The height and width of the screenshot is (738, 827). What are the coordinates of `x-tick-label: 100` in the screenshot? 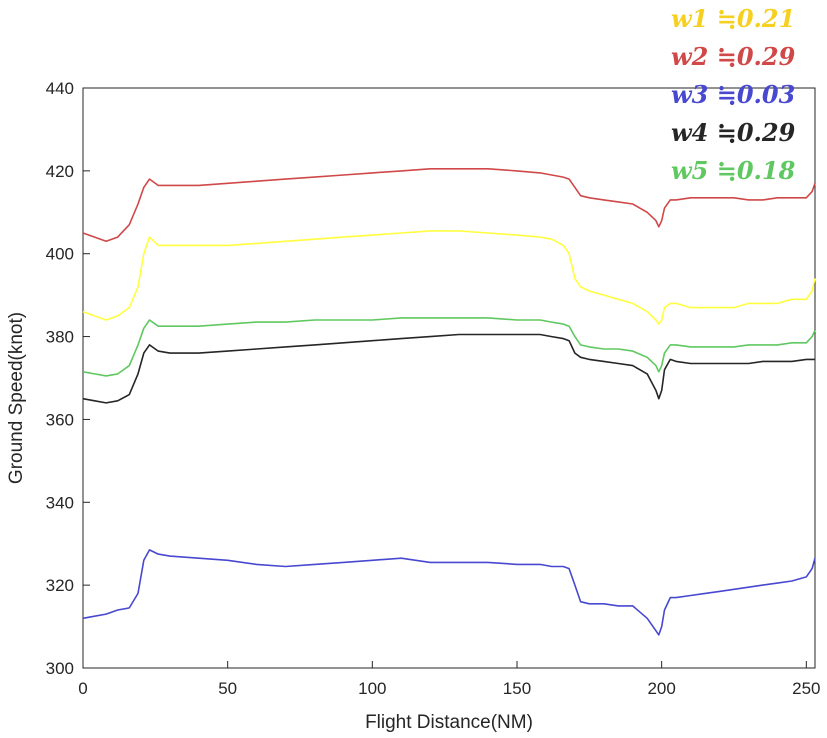 It's located at (372, 688).